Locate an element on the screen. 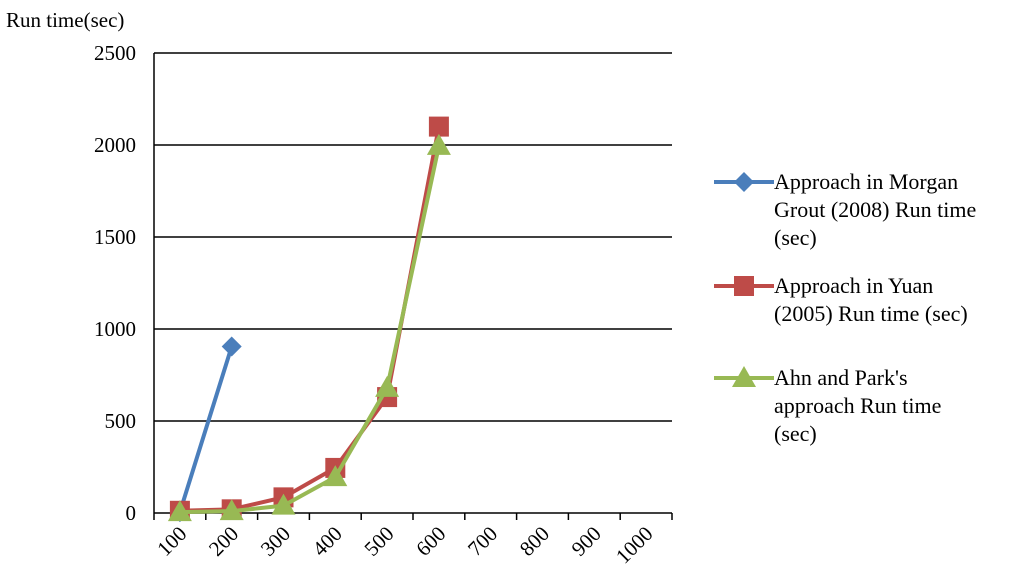 The width and height of the screenshot is (1031, 581). y-tick-label: 1000 is located at coordinates (115, 329).